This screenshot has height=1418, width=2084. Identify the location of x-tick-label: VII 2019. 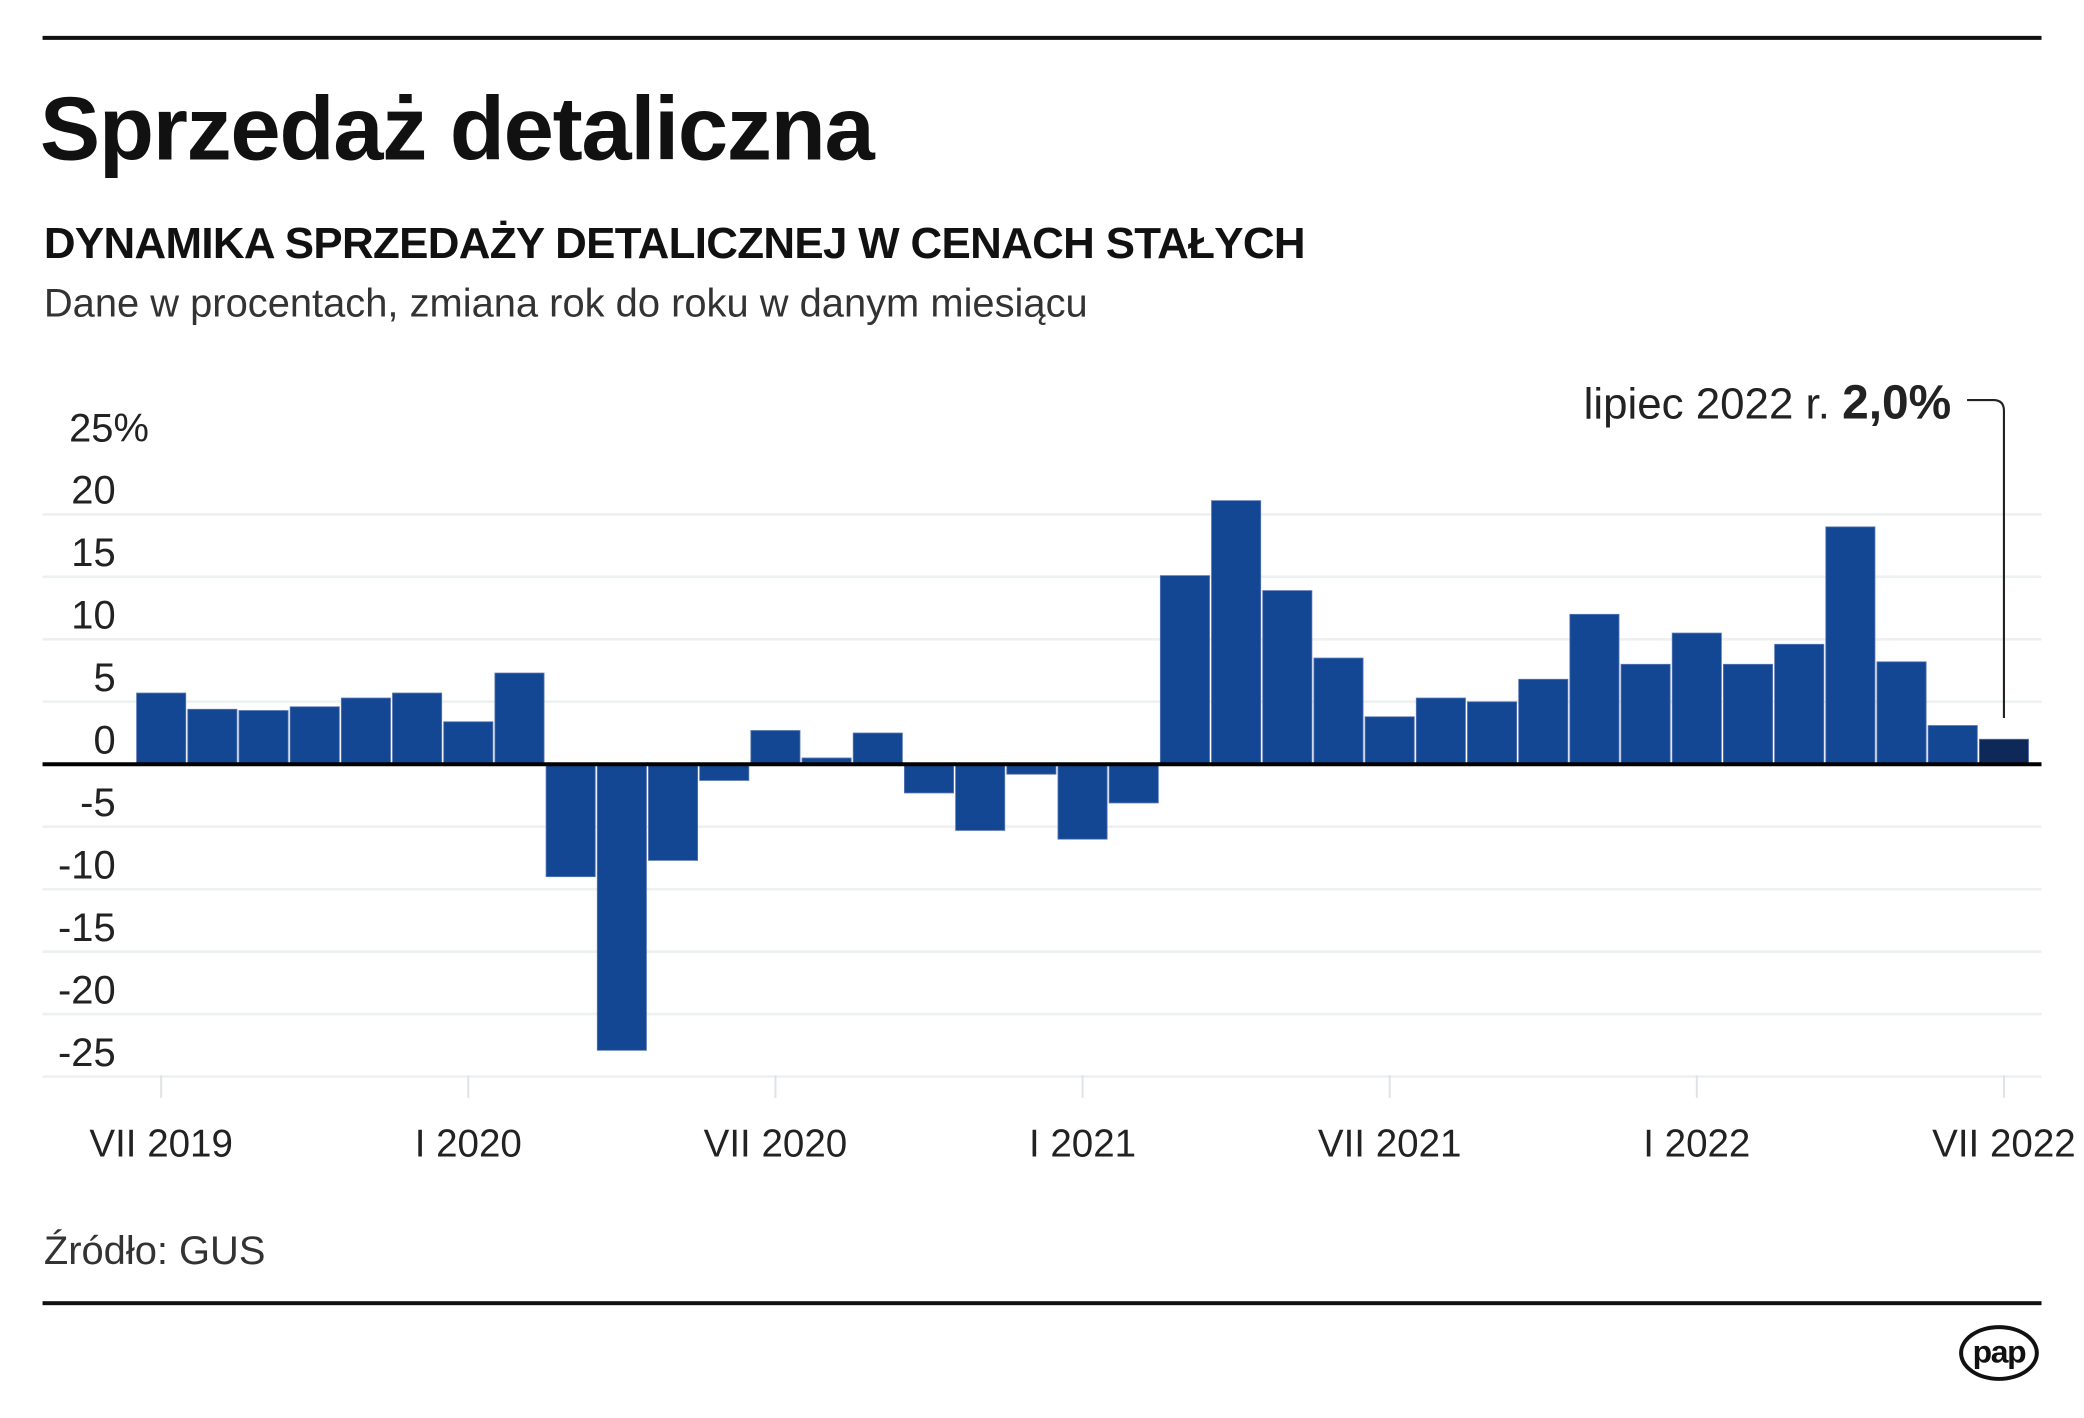
(161, 1143).